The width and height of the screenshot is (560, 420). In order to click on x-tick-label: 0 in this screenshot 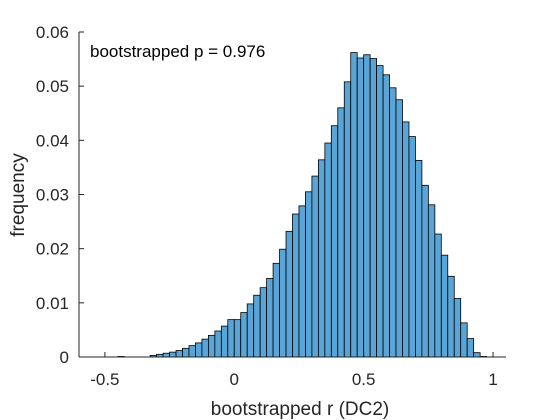, I will do `click(234, 379)`.